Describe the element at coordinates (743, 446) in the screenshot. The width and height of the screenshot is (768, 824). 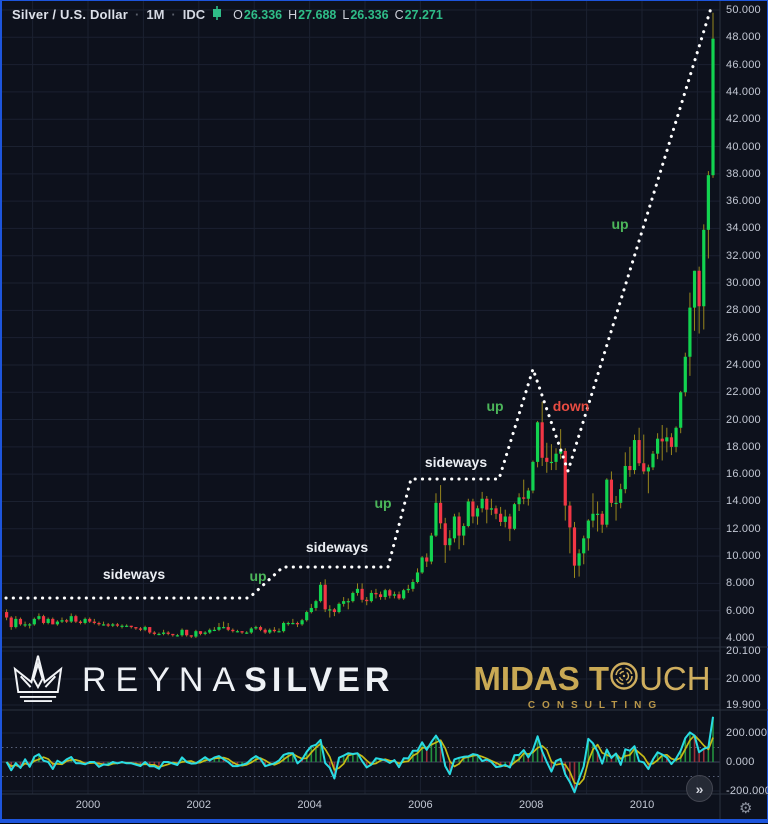
I see `price-axis-label: 18.000` at that location.